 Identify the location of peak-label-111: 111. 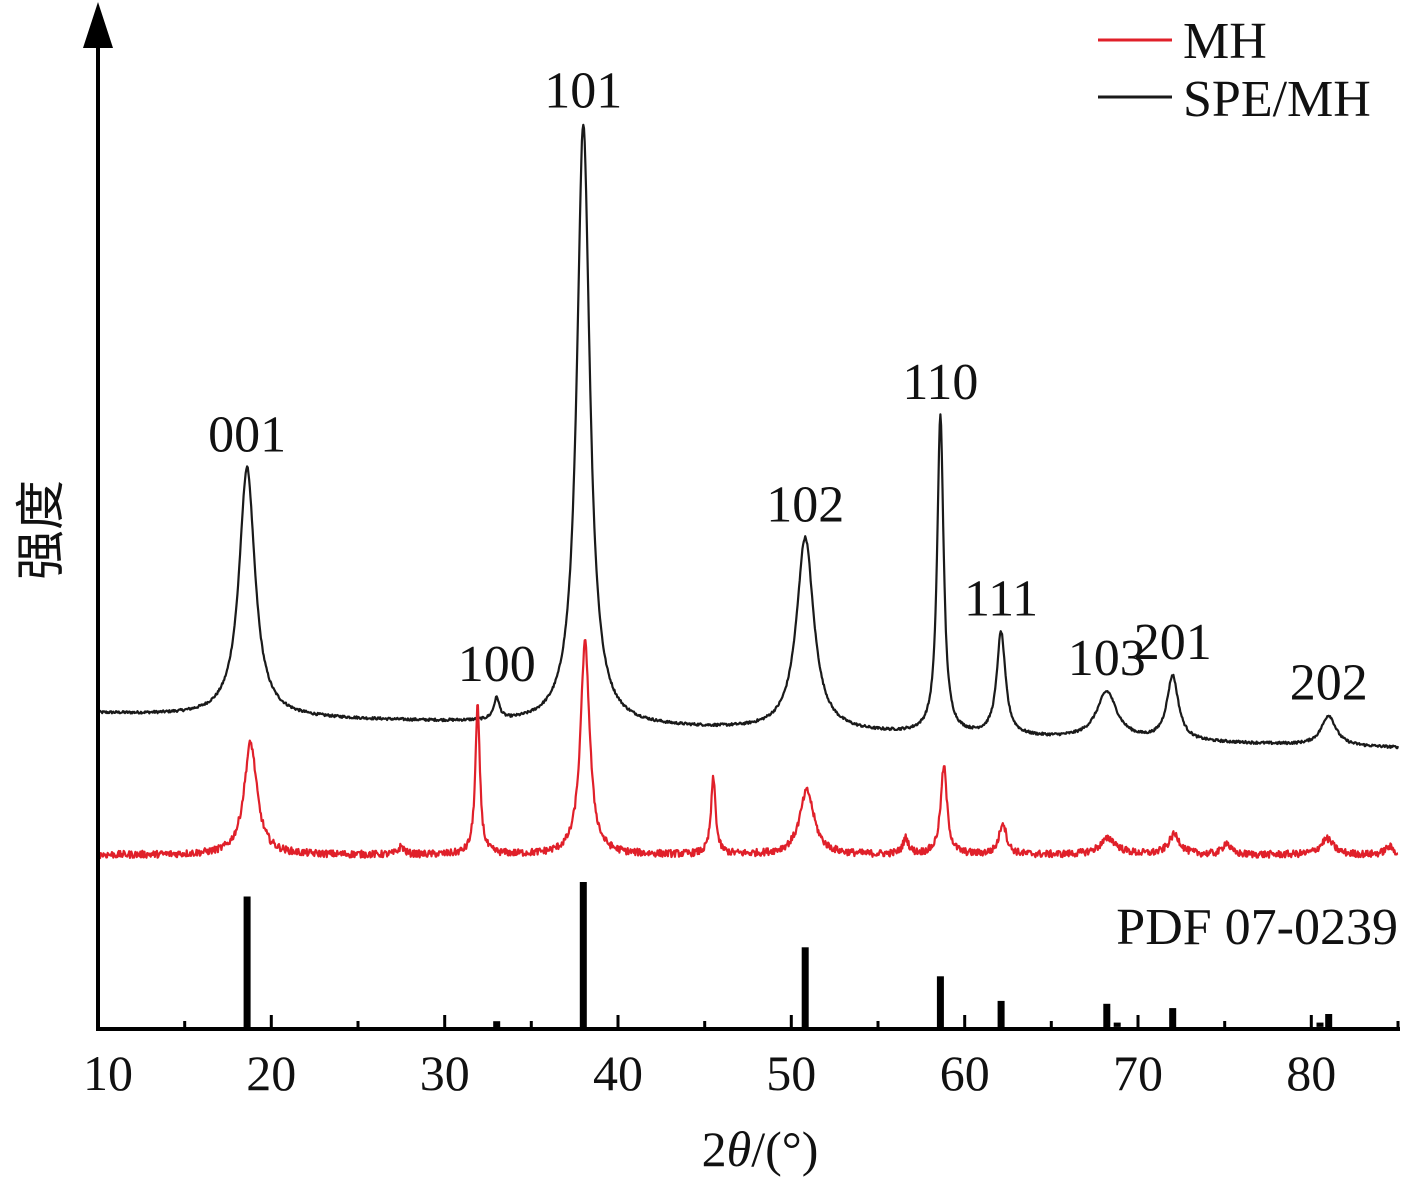
(1001, 598).